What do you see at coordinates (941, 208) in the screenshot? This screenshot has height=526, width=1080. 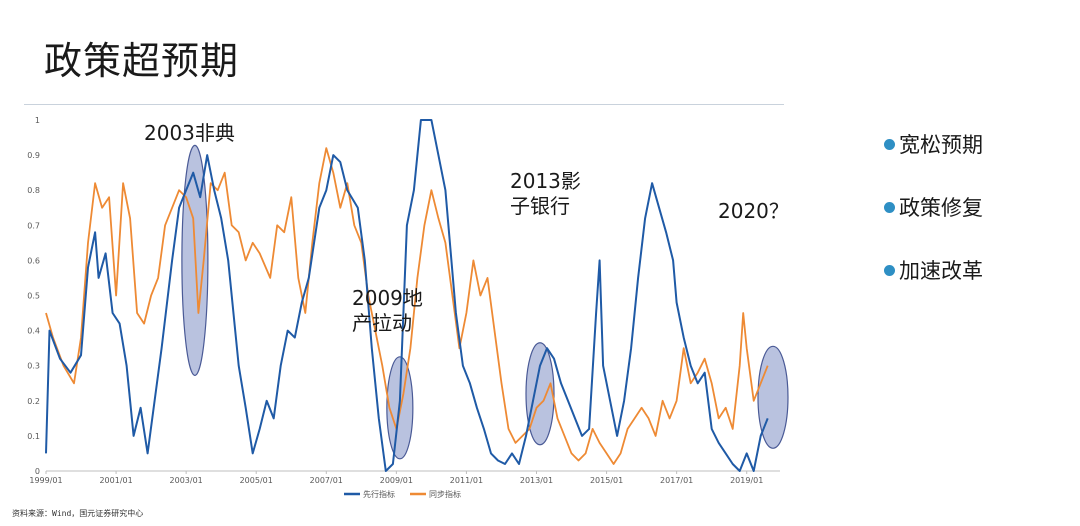 I see `side-item-label: 政策修复` at bounding box center [941, 208].